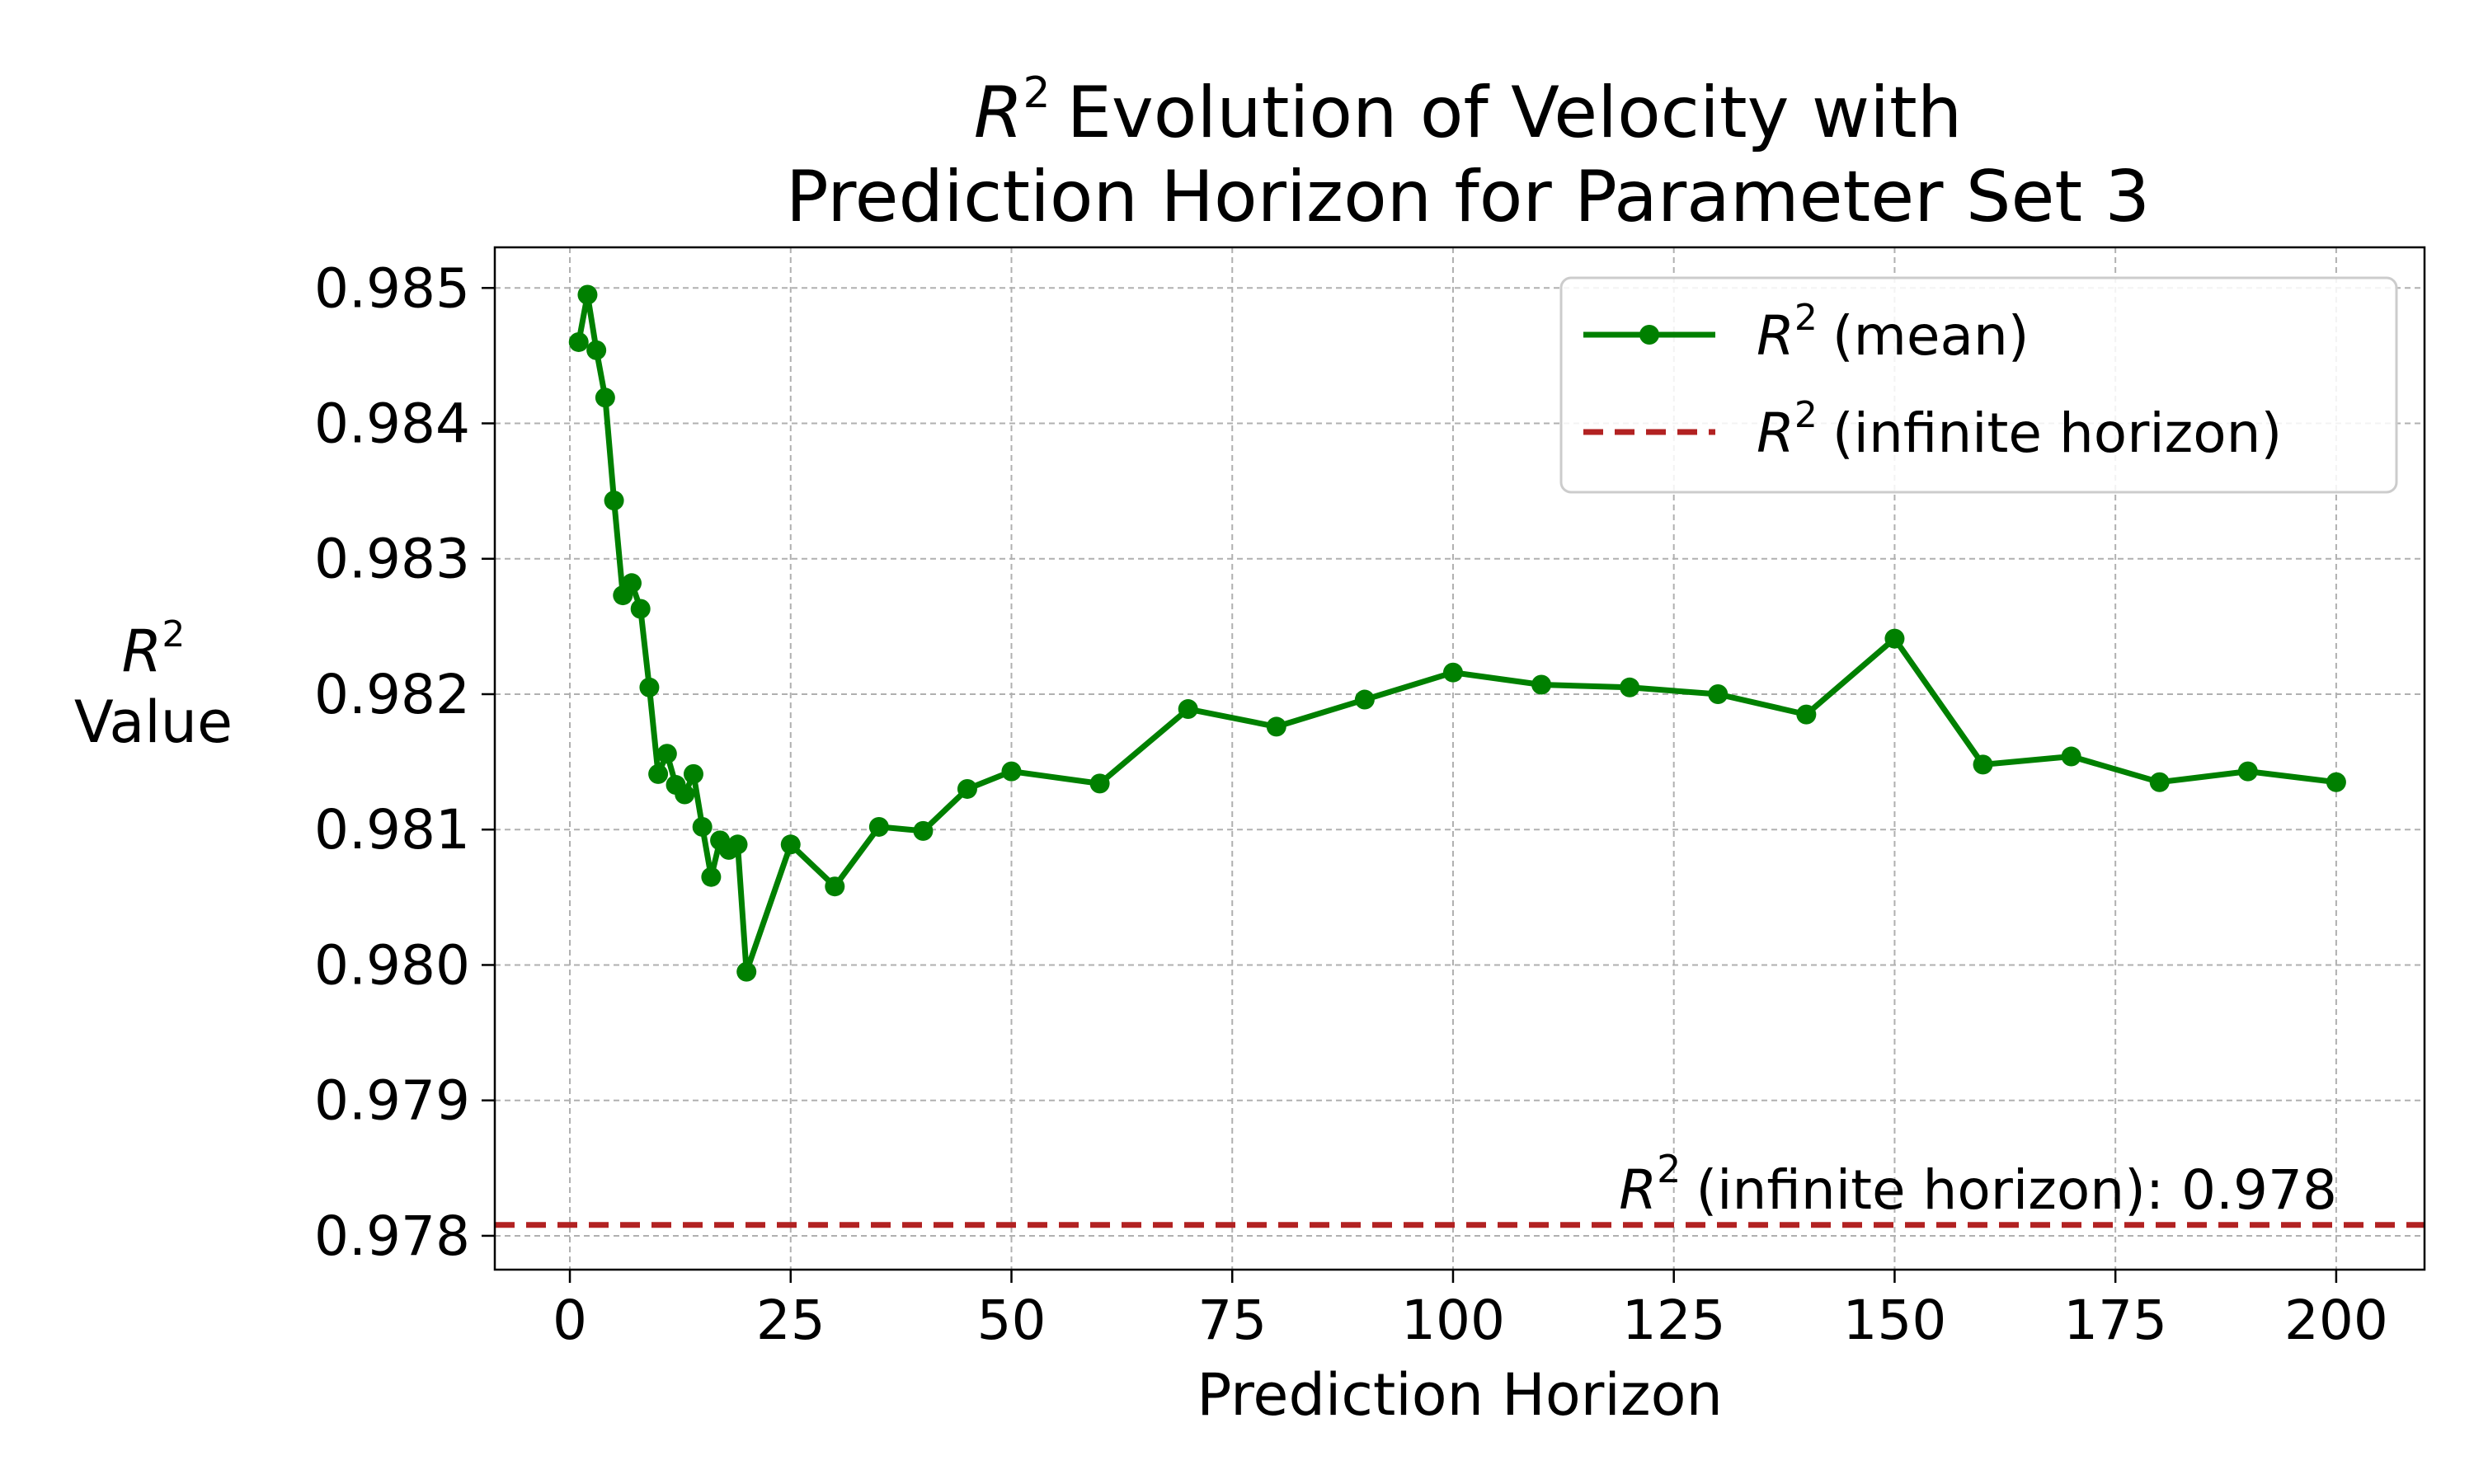 Image resolution: width=2474 pixels, height=1484 pixels. I want to click on y-tick-label: 0.981, so click(392, 830).